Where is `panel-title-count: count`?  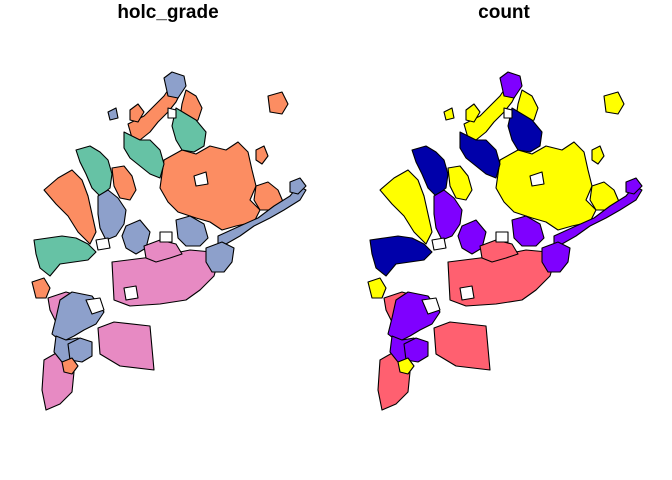
panel-title-count: count is located at coordinates (504, 12).